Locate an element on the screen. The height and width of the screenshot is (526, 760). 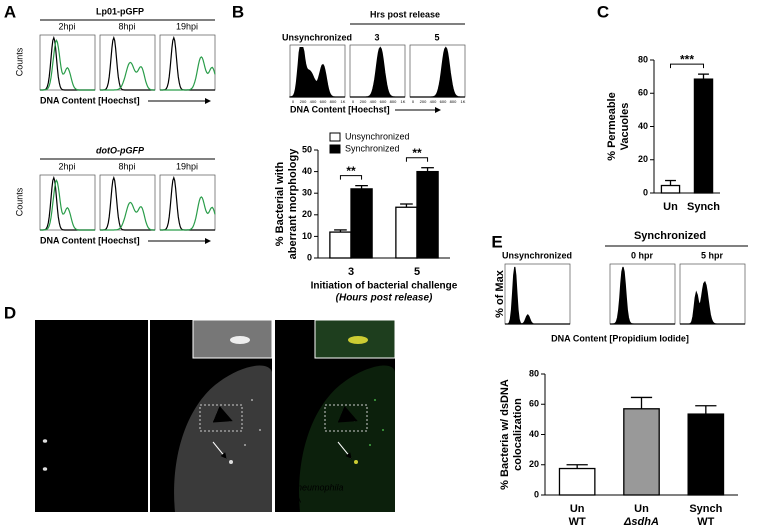
significance: *** is located at coordinates (687, 59).